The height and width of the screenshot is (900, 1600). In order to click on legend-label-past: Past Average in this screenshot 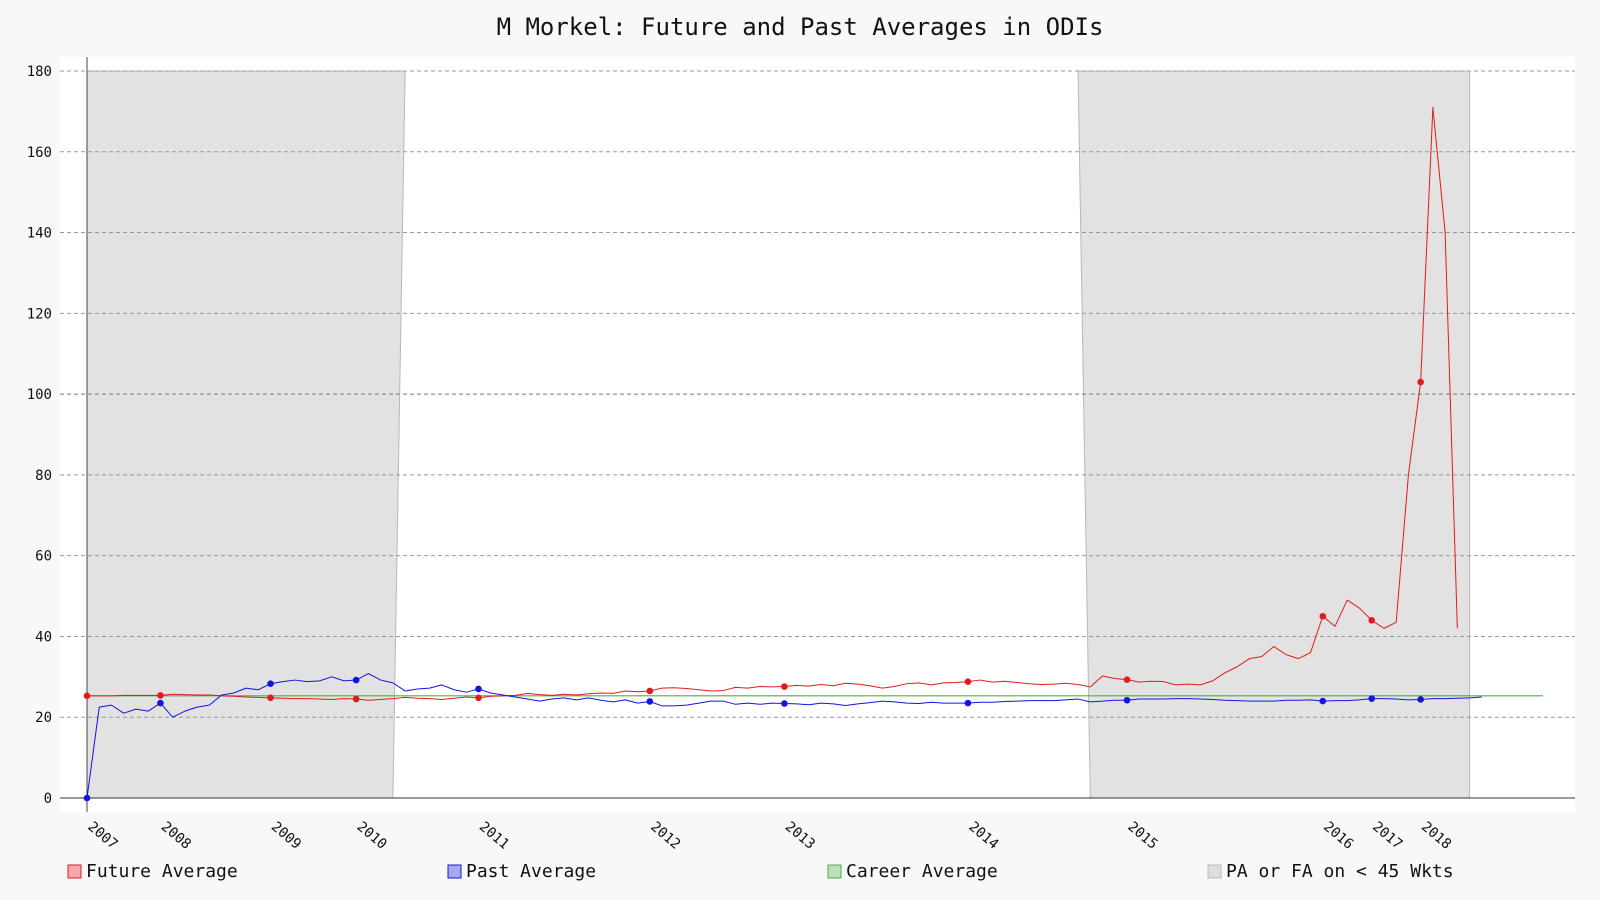, I will do `click(531, 871)`.